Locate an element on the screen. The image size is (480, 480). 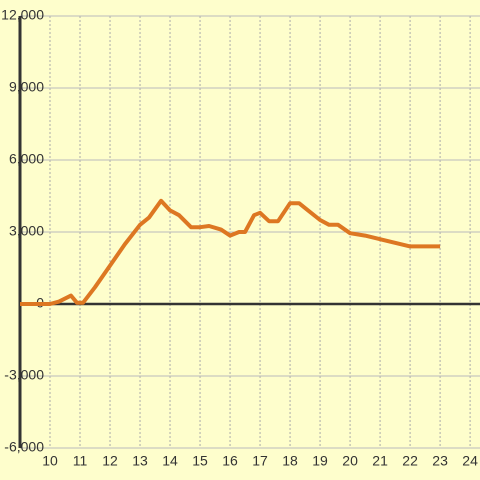
x-tick-label: 16 is located at coordinates (230, 461).